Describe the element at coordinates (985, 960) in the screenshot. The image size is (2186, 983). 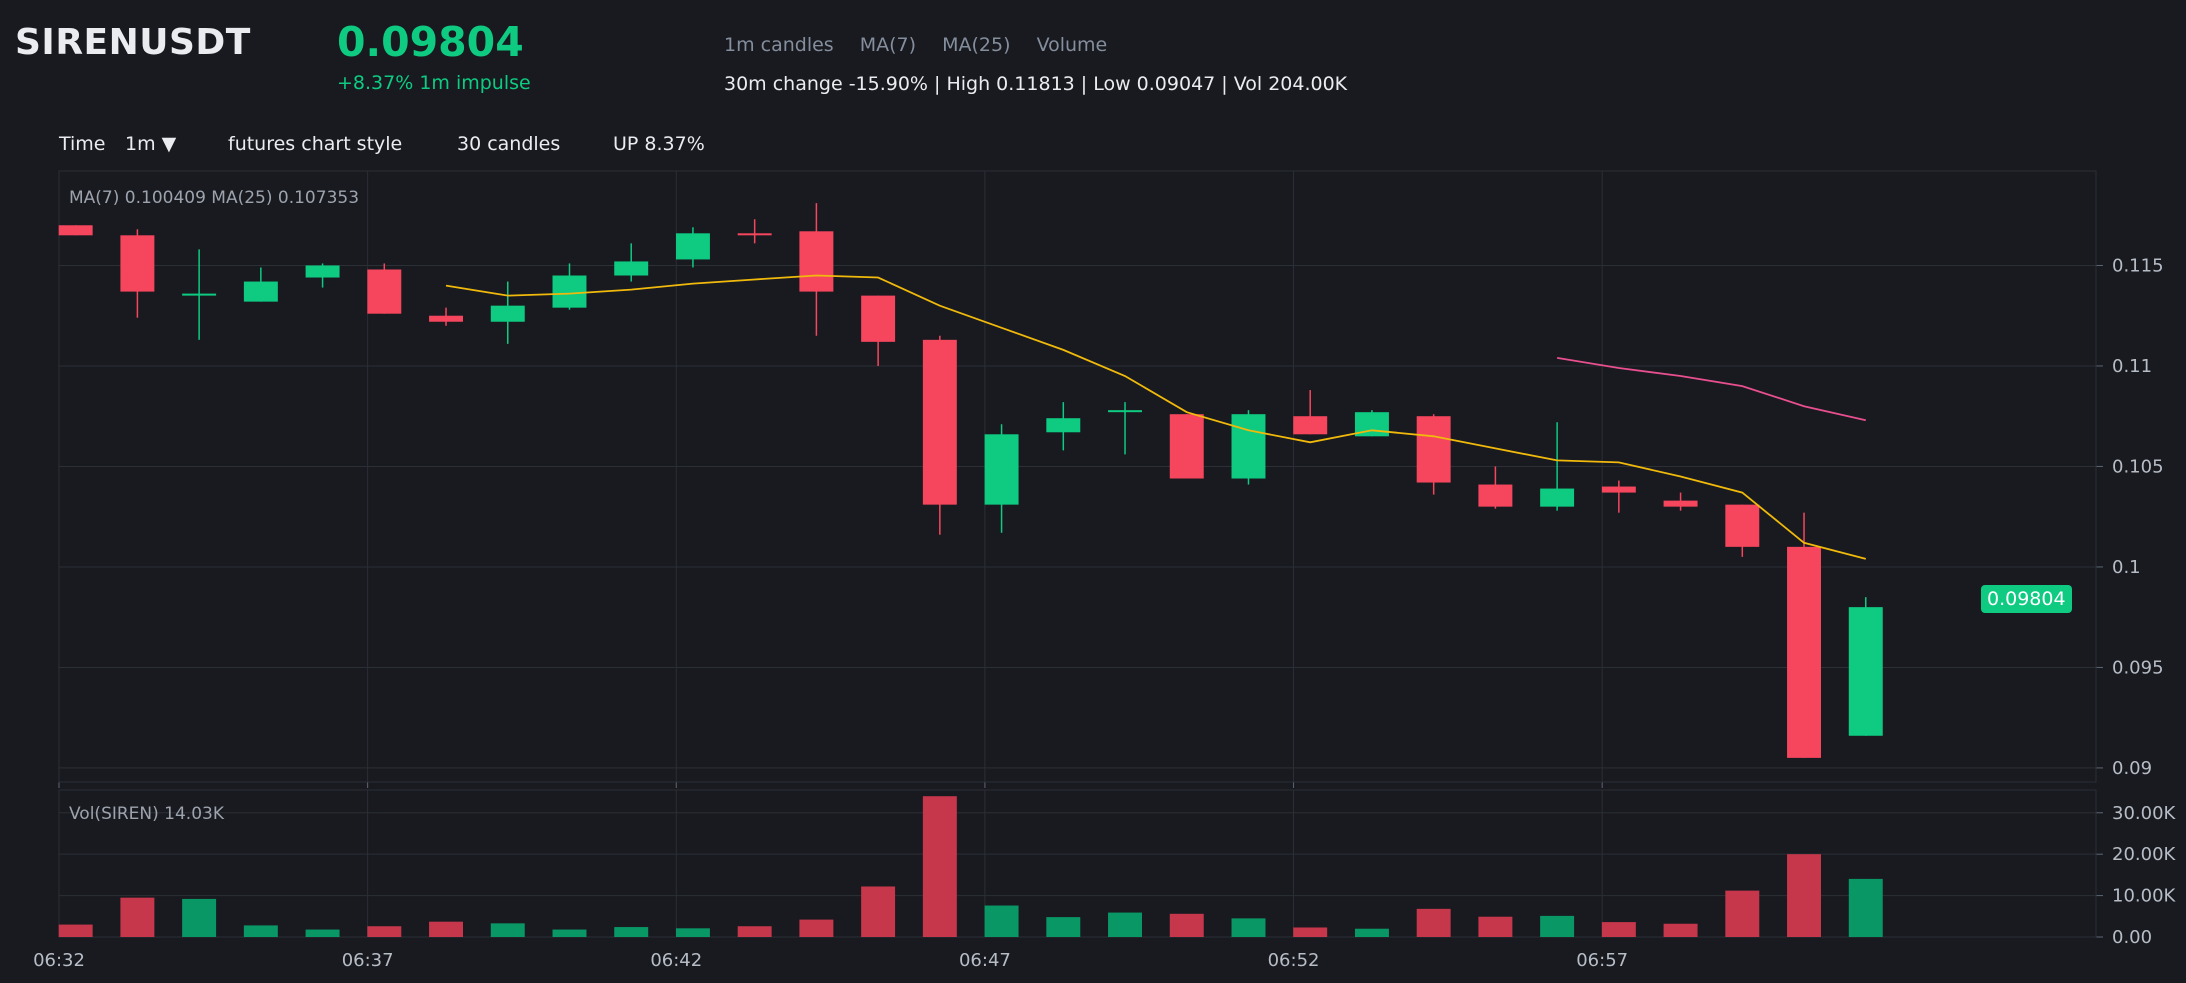
I see `time-tick-label: 06:47` at that location.